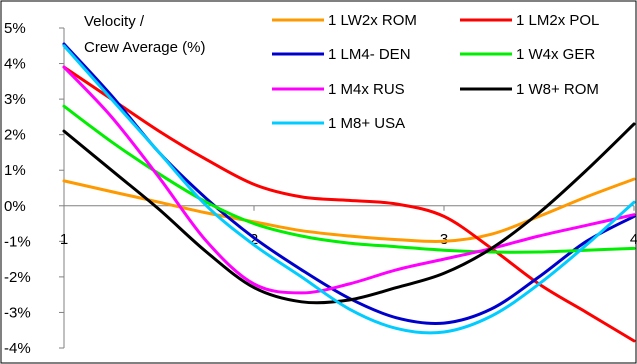 This screenshot has height=364, width=637. I want to click on legend-label: 1 LM4- DEN, so click(369, 54).